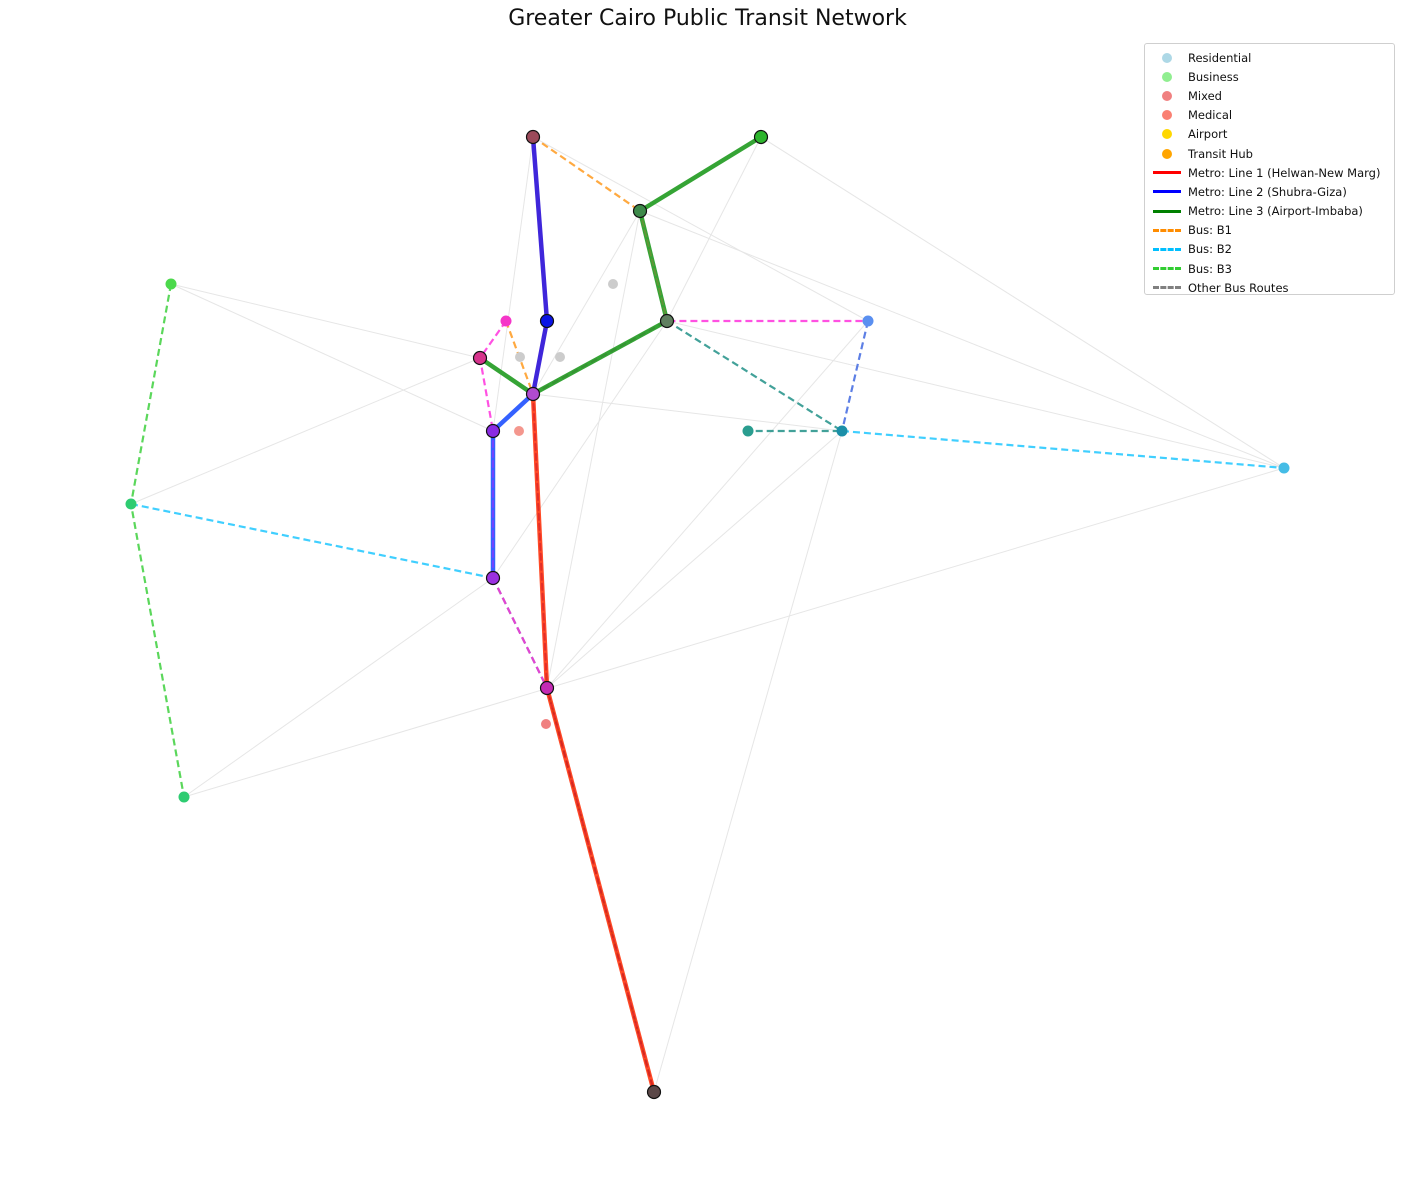 The image size is (1415, 1202). Describe the element at coordinates (1275, 211) in the screenshot. I see `legend-label: Metro: Line 3 (Airport-Imbaba)` at that location.